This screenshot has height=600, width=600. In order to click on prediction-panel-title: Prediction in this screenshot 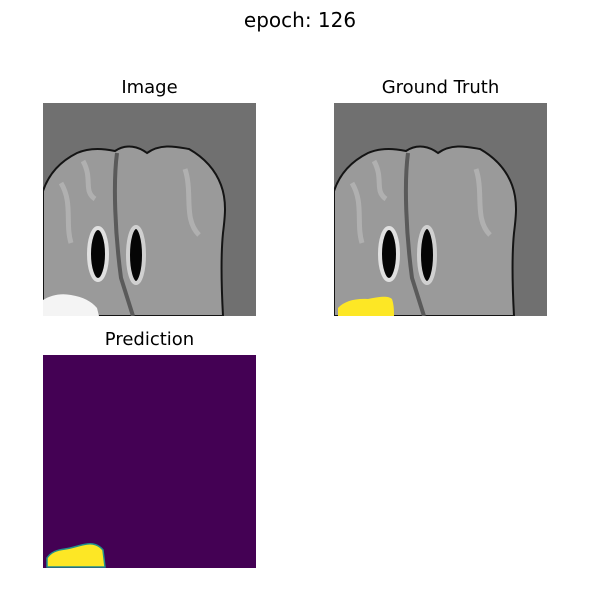, I will do `click(149, 339)`.